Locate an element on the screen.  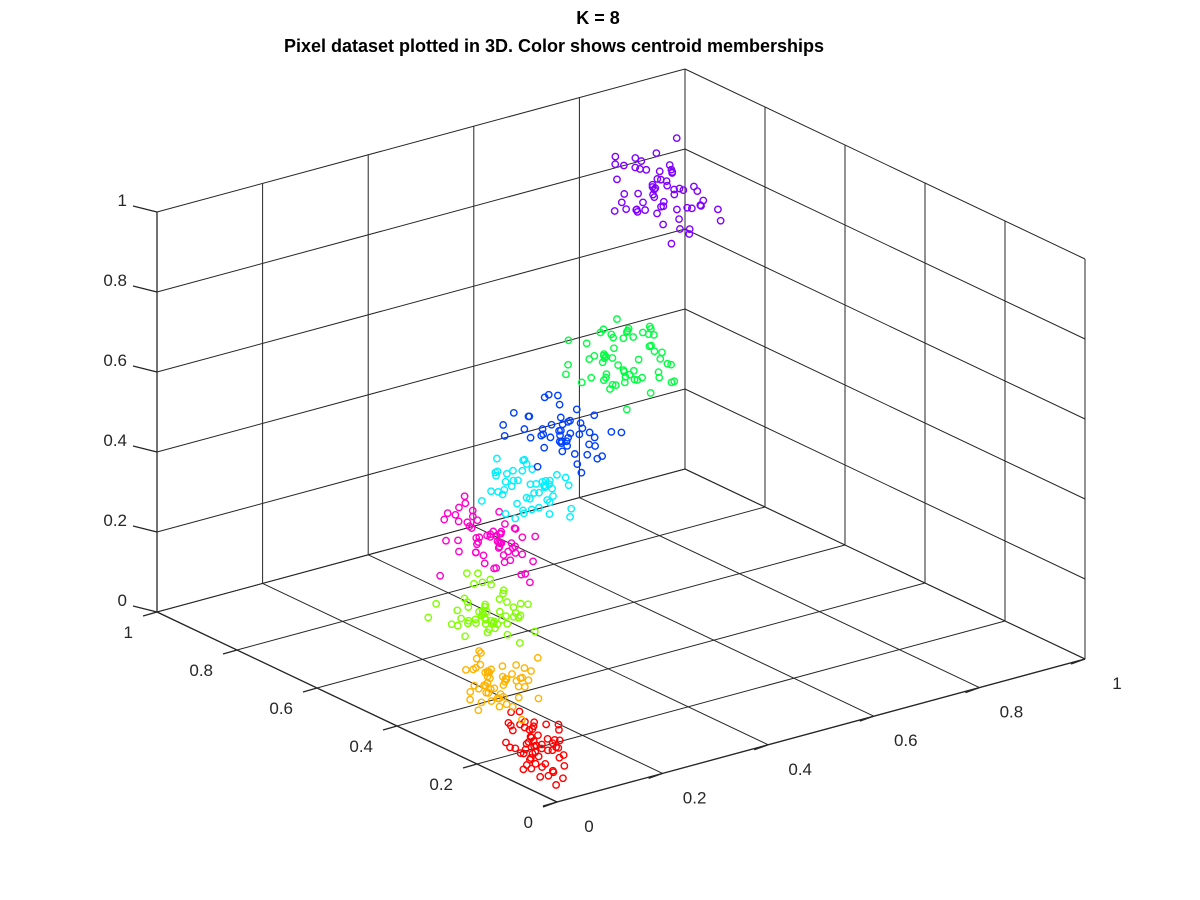
z-tick-label: 1 is located at coordinates (122, 200).